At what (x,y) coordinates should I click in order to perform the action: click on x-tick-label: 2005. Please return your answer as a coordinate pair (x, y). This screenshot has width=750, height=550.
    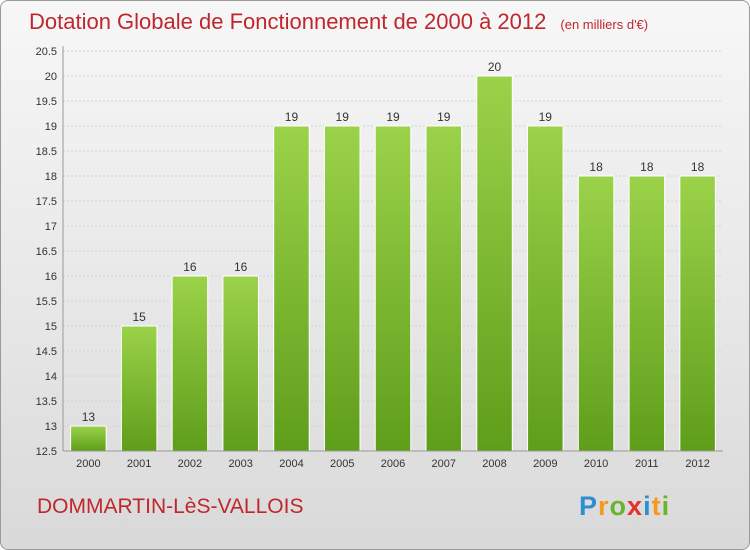
    Looking at the image, I should click on (342, 464).